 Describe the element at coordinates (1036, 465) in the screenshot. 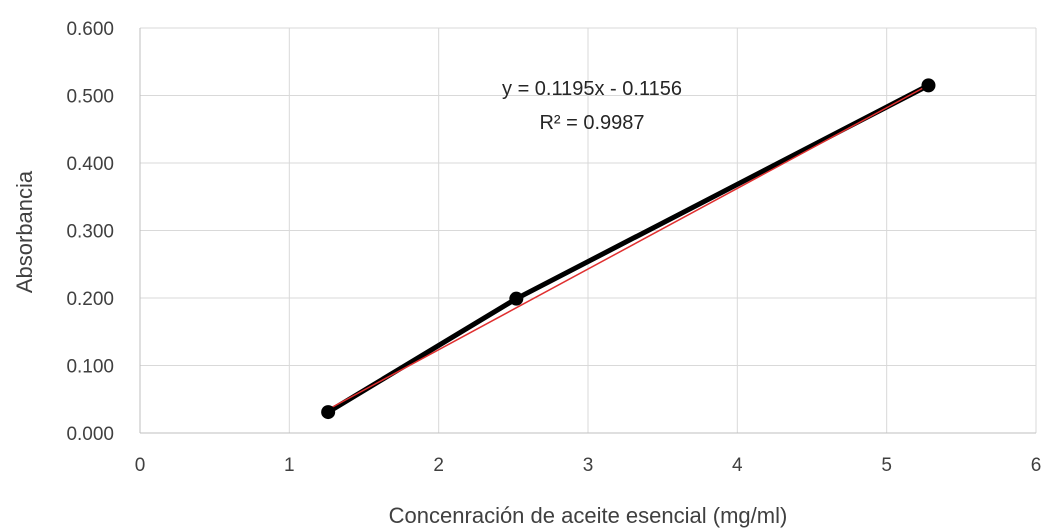

I see `x-tick-label: 6` at that location.